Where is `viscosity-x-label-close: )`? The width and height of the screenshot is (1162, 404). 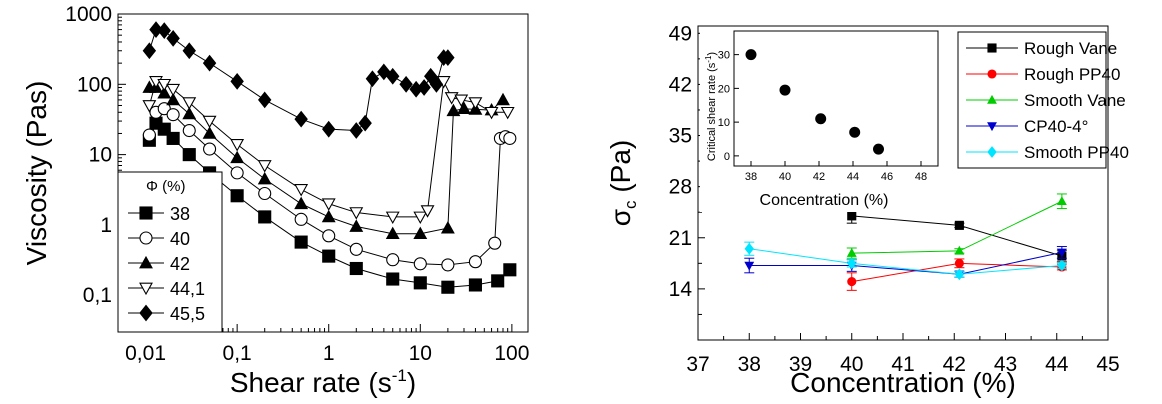 viscosity-x-label-close: ) is located at coordinates (411, 382).